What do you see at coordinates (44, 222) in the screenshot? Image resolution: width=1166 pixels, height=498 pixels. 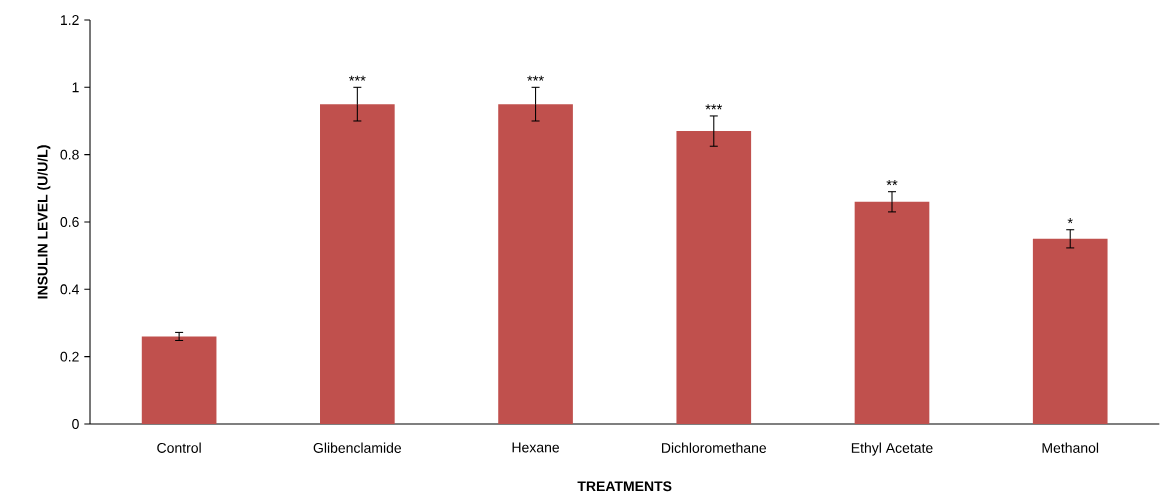 I see `y-axis-title: INSULIN LEVEL (U/U/L)` at bounding box center [44, 222].